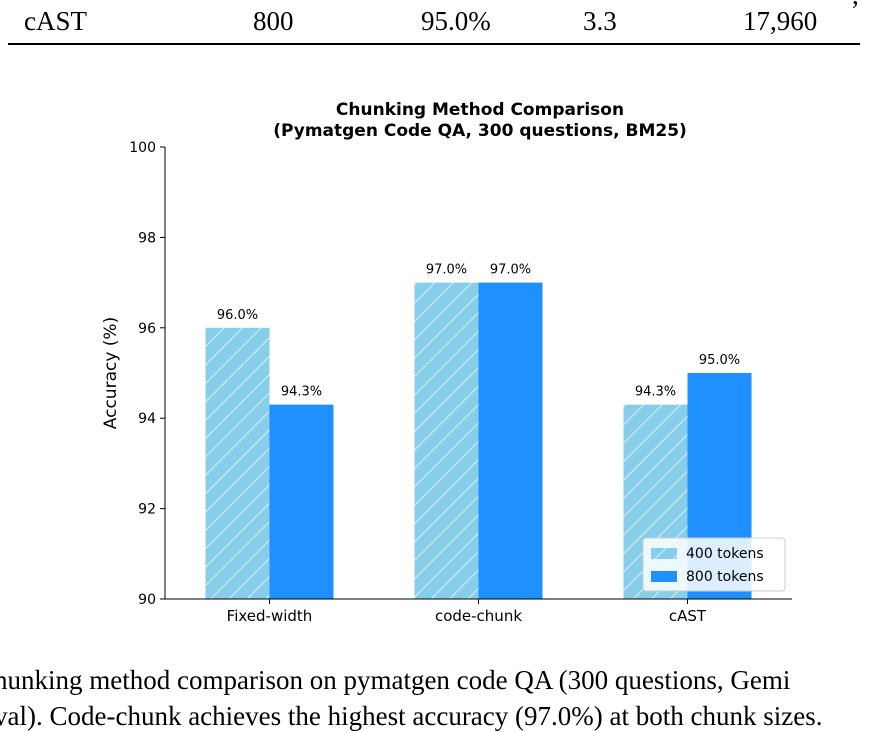 This screenshot has width=894, height=732. What do you see at coordinates (270, 616) in the screenshot?
I see `x-tick-label: Fixed-width` at bounding box center [270, 616].